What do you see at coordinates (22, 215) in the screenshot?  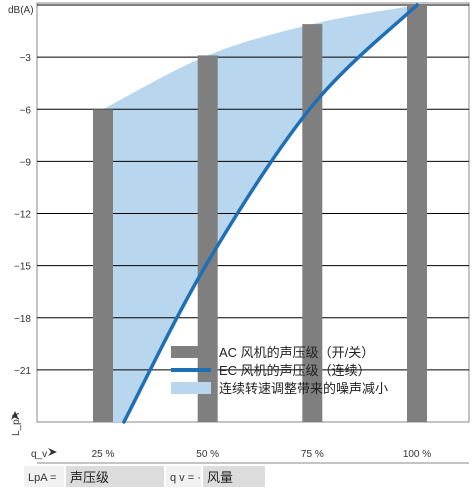 I see `y-tick-label: −12` at bounding box center [22, 215].